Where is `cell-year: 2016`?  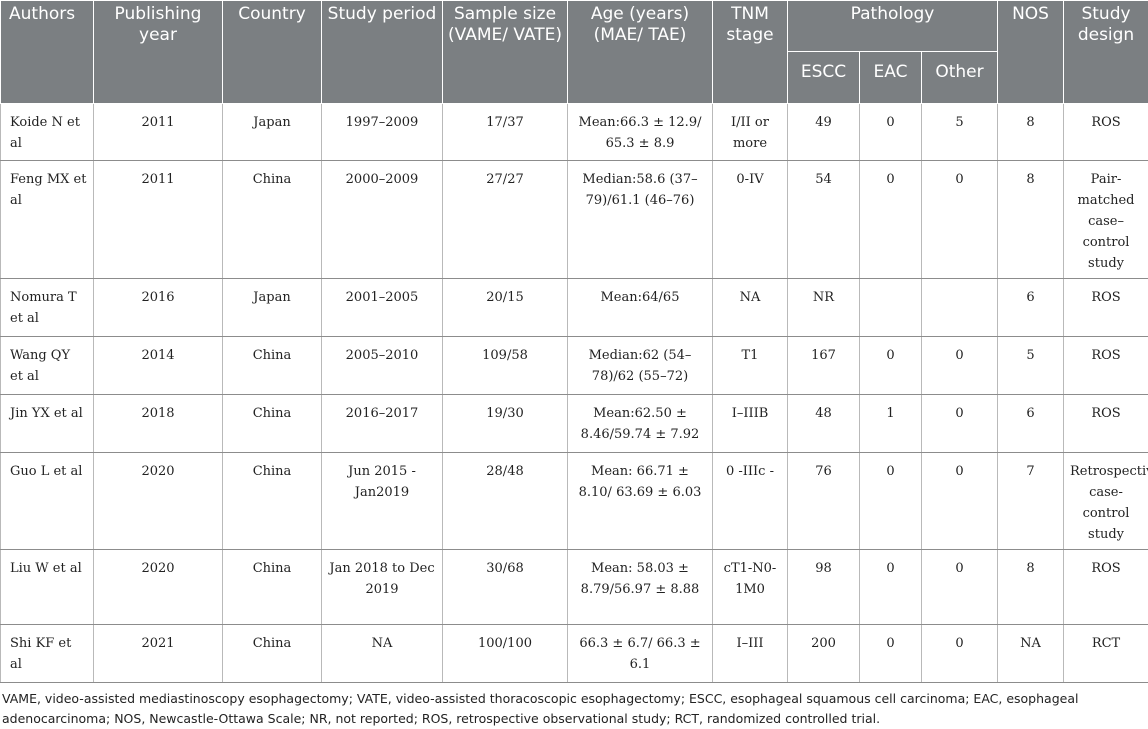 cell-year: 2016 is located at coordinates (158, 308).